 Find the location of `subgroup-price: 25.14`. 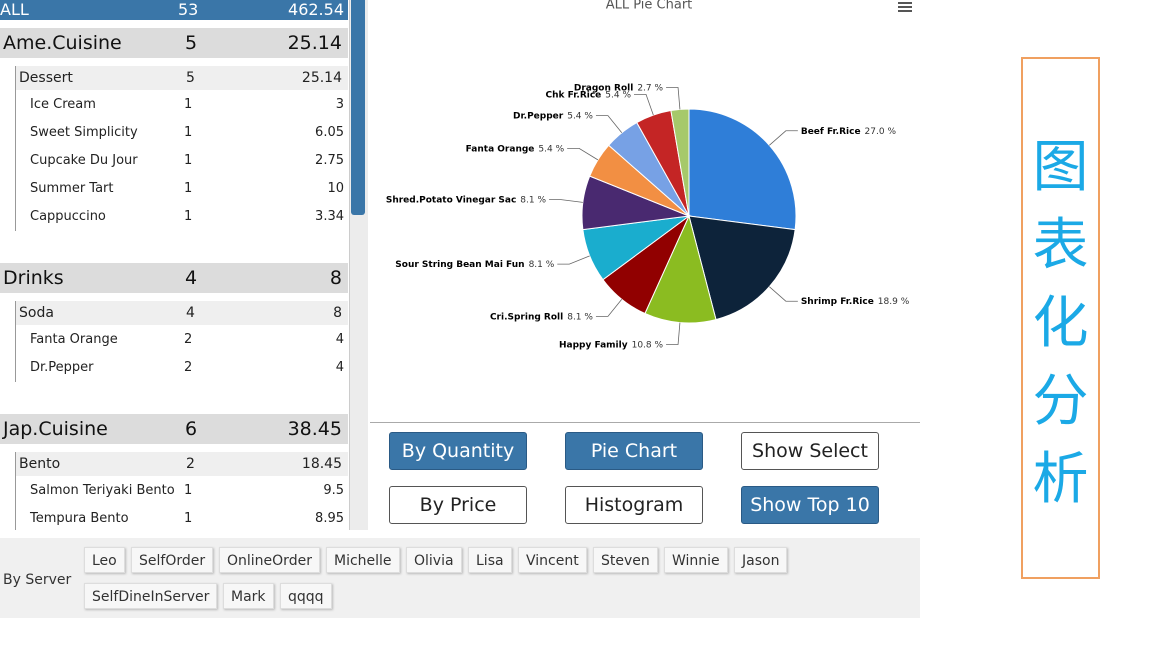

subgroup-price: 25.14 is located at coordinates (321, 78).